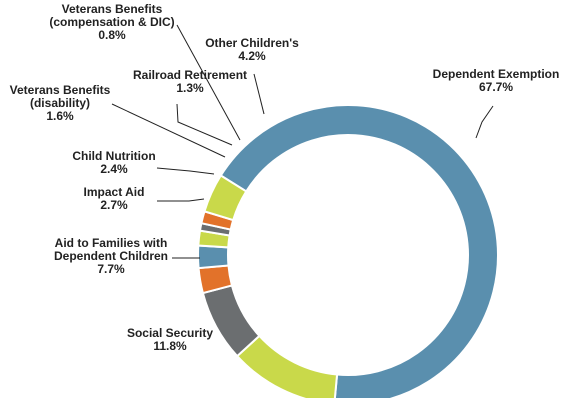  Describe the element at coordinates (114, 169) in the screenshot. I see `slice-value-4: 2.4%` at that location.